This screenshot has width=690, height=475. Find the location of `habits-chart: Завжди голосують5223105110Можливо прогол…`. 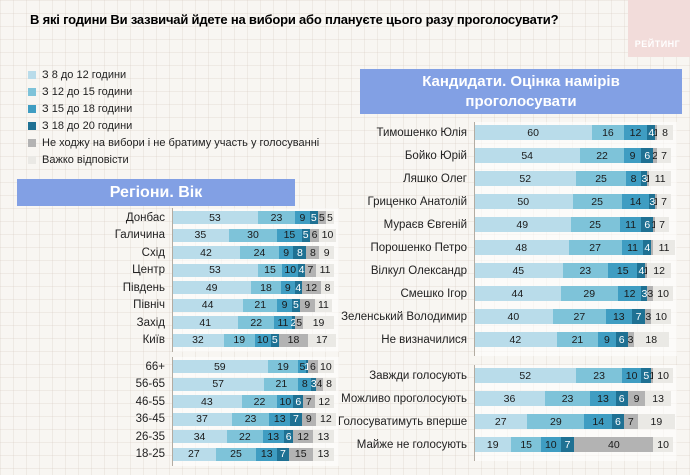

habits-chart: Завжди голосують5223105110Можливо прогол… is located at coordinates (513, 413).